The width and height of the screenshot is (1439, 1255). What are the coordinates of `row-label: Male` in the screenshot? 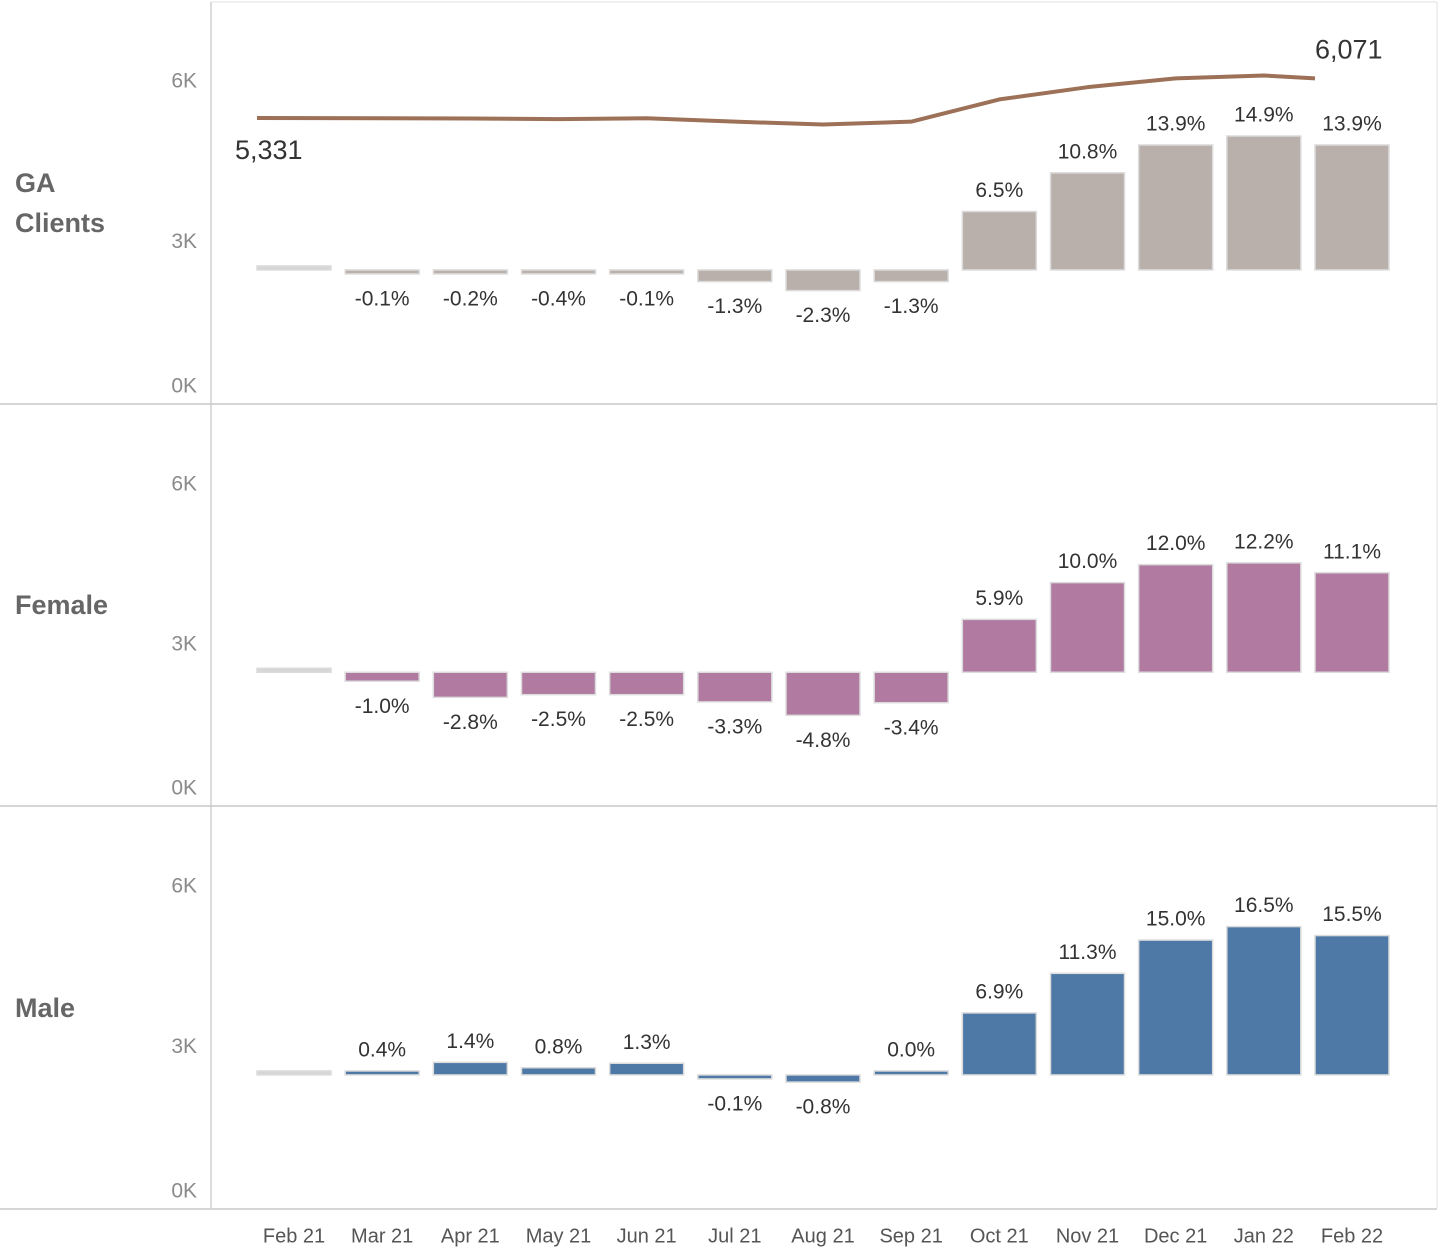 It's located at (45, 1007).